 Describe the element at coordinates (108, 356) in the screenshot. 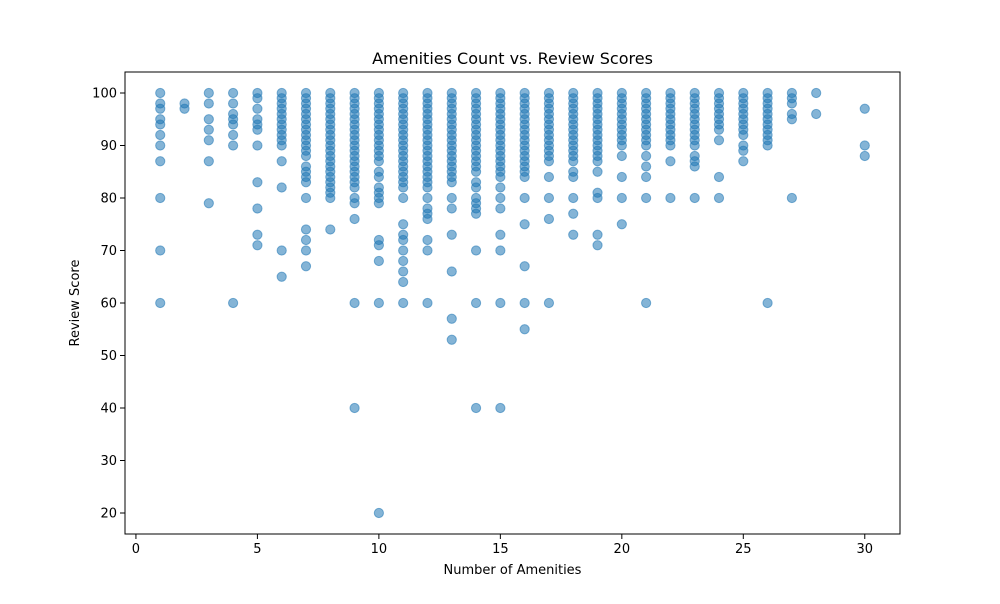

I see `y-tick-label: 50` at that location.